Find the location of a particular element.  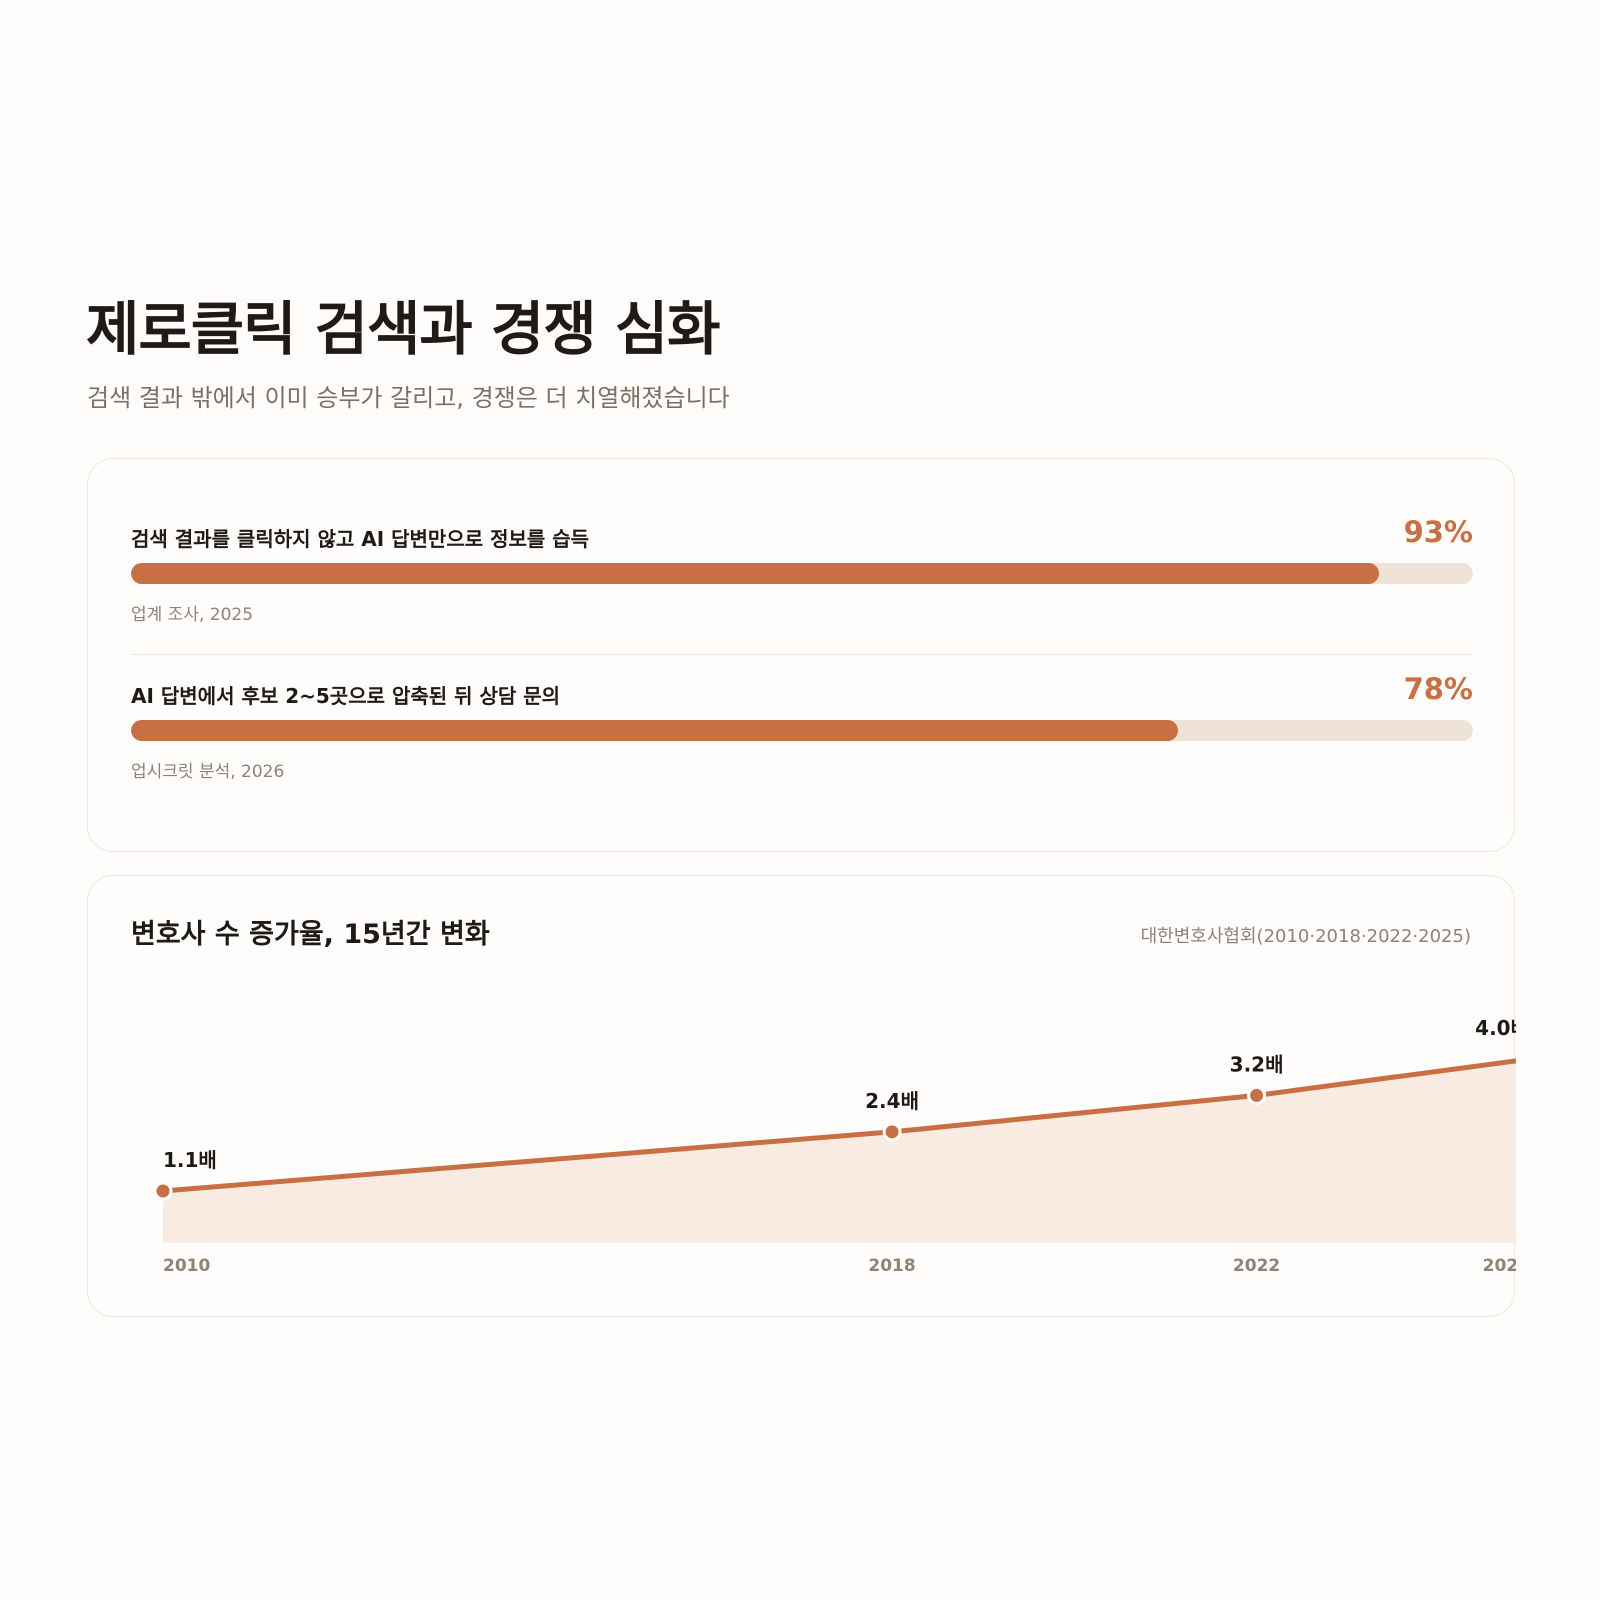

stat-value: 78% is located at coordinates (1438, 689).